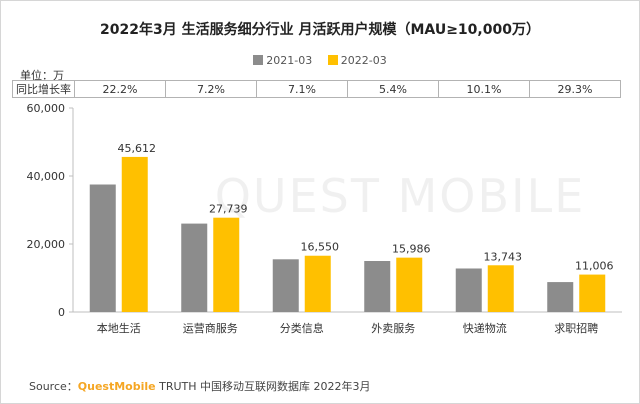  What do you see at coordinates (320, 60) in the screenshot?
I see `legend: 2021-03 2022-03` at bounding box center [320, 60].